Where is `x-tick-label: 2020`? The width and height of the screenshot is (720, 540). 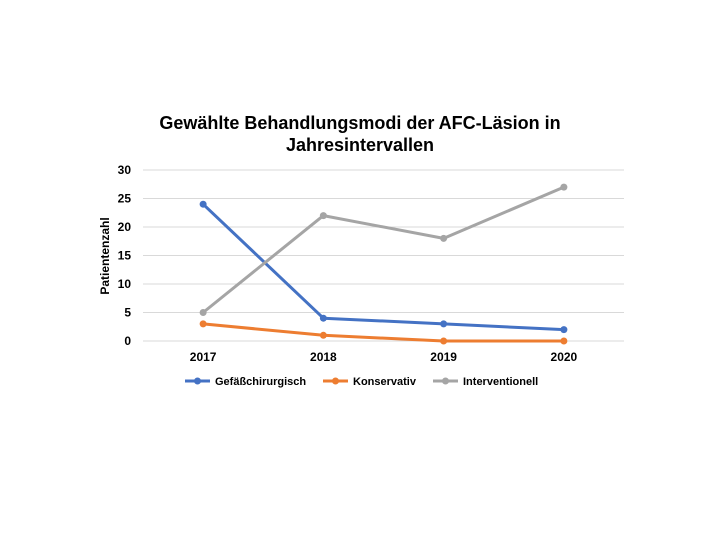
x-tick-label: 2020 is located at coordinates (564, 357).